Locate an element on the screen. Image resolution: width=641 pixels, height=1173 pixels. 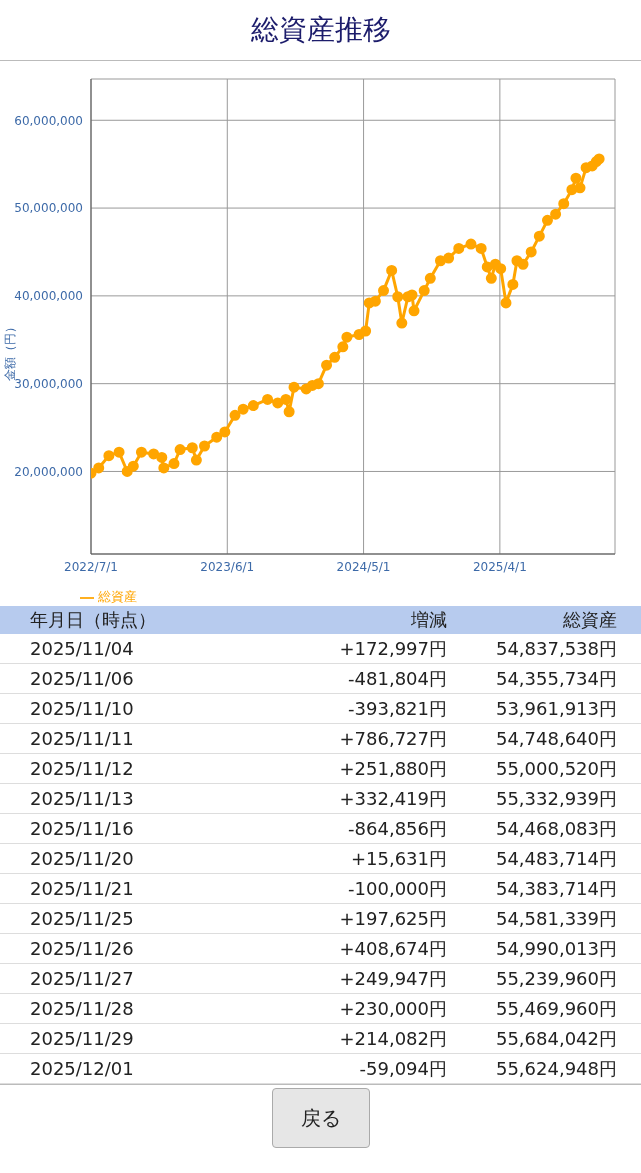
text: 戻る is located at coordinates (320, 1118).